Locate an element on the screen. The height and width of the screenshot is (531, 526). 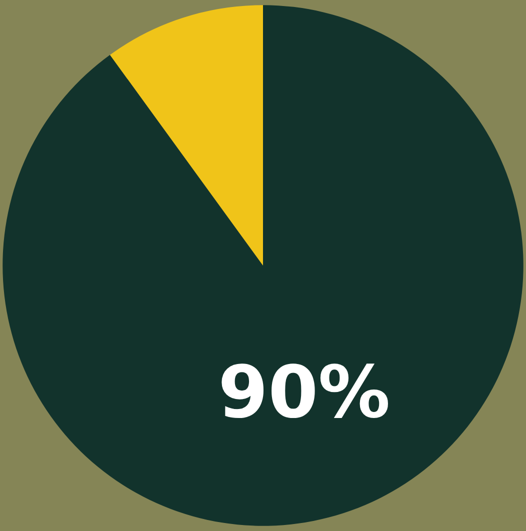
data-label: 90% is located at coordinates (304, 392).